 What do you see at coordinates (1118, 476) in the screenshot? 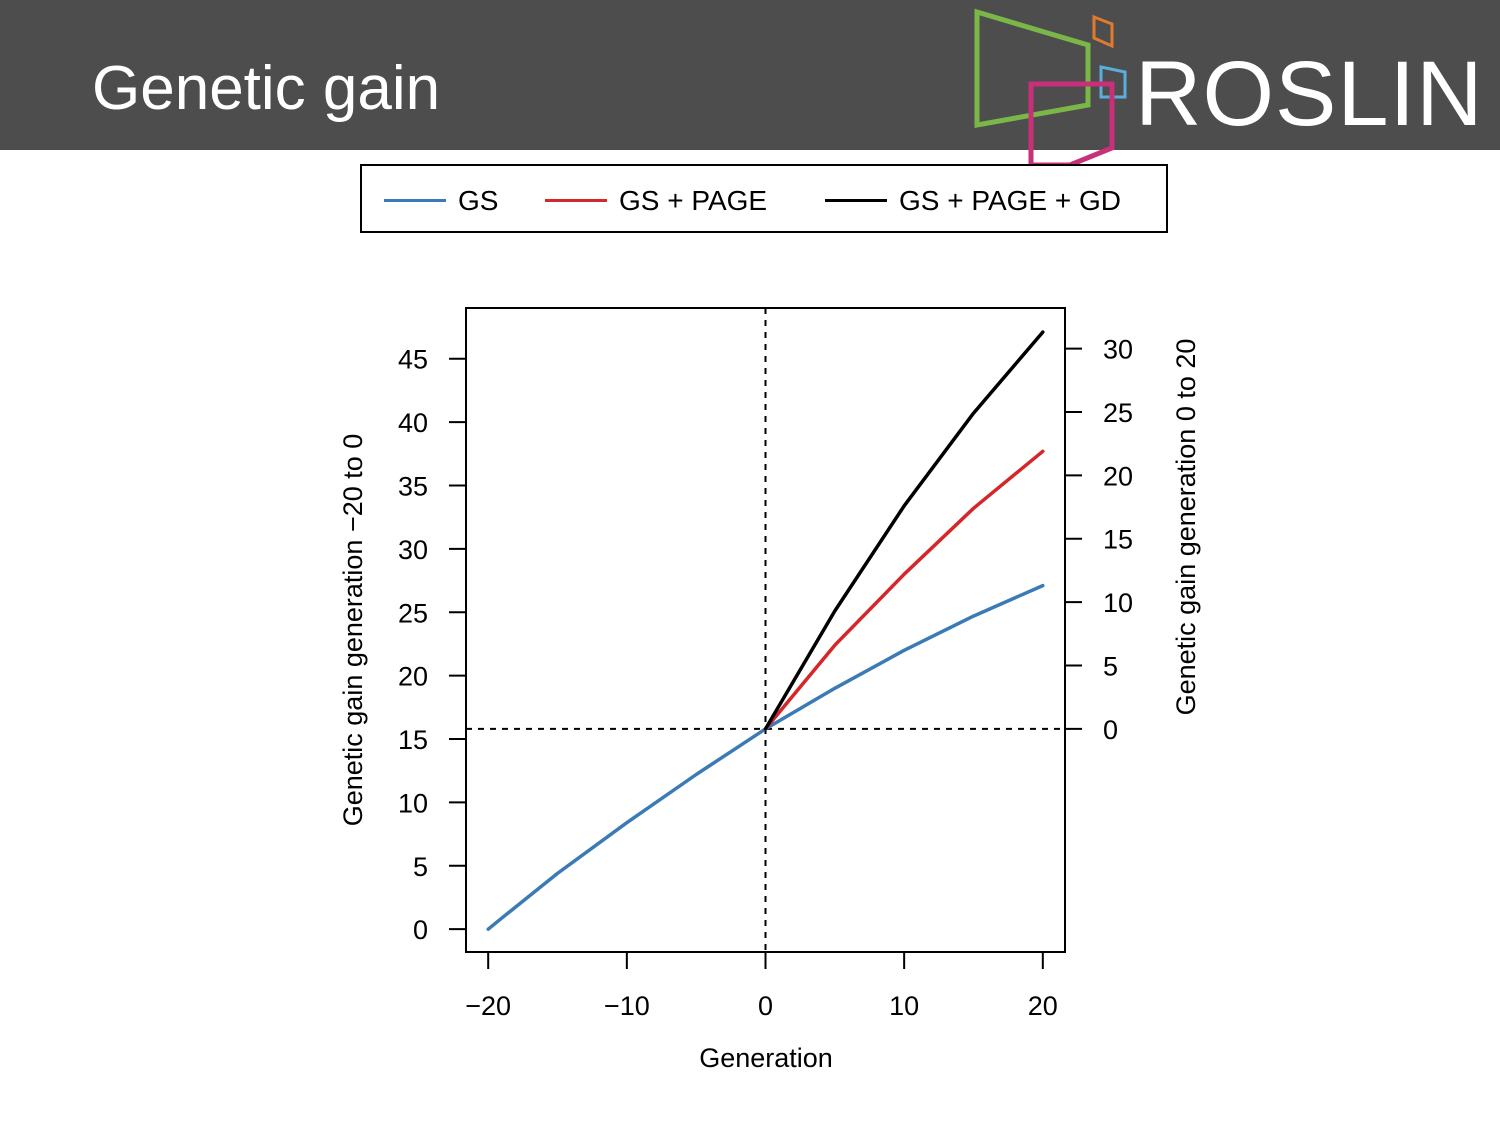
I see `y-right-tick-label: 20` at bounding box center [1118, 476].